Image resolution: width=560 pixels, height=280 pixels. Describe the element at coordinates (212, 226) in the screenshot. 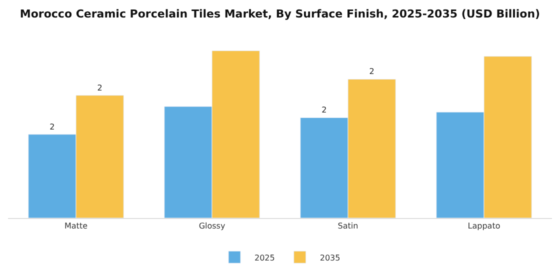

I see `x-tick-label: Glossy` at that location.